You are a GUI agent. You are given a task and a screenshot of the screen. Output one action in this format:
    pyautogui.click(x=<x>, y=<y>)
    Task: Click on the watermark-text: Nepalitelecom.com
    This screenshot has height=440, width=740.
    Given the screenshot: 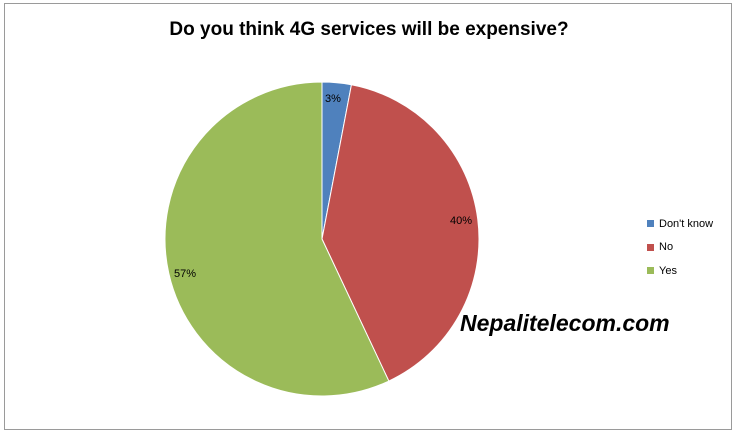 What is the action you would take?
    pyautogui.click(x=565, y=323)
    